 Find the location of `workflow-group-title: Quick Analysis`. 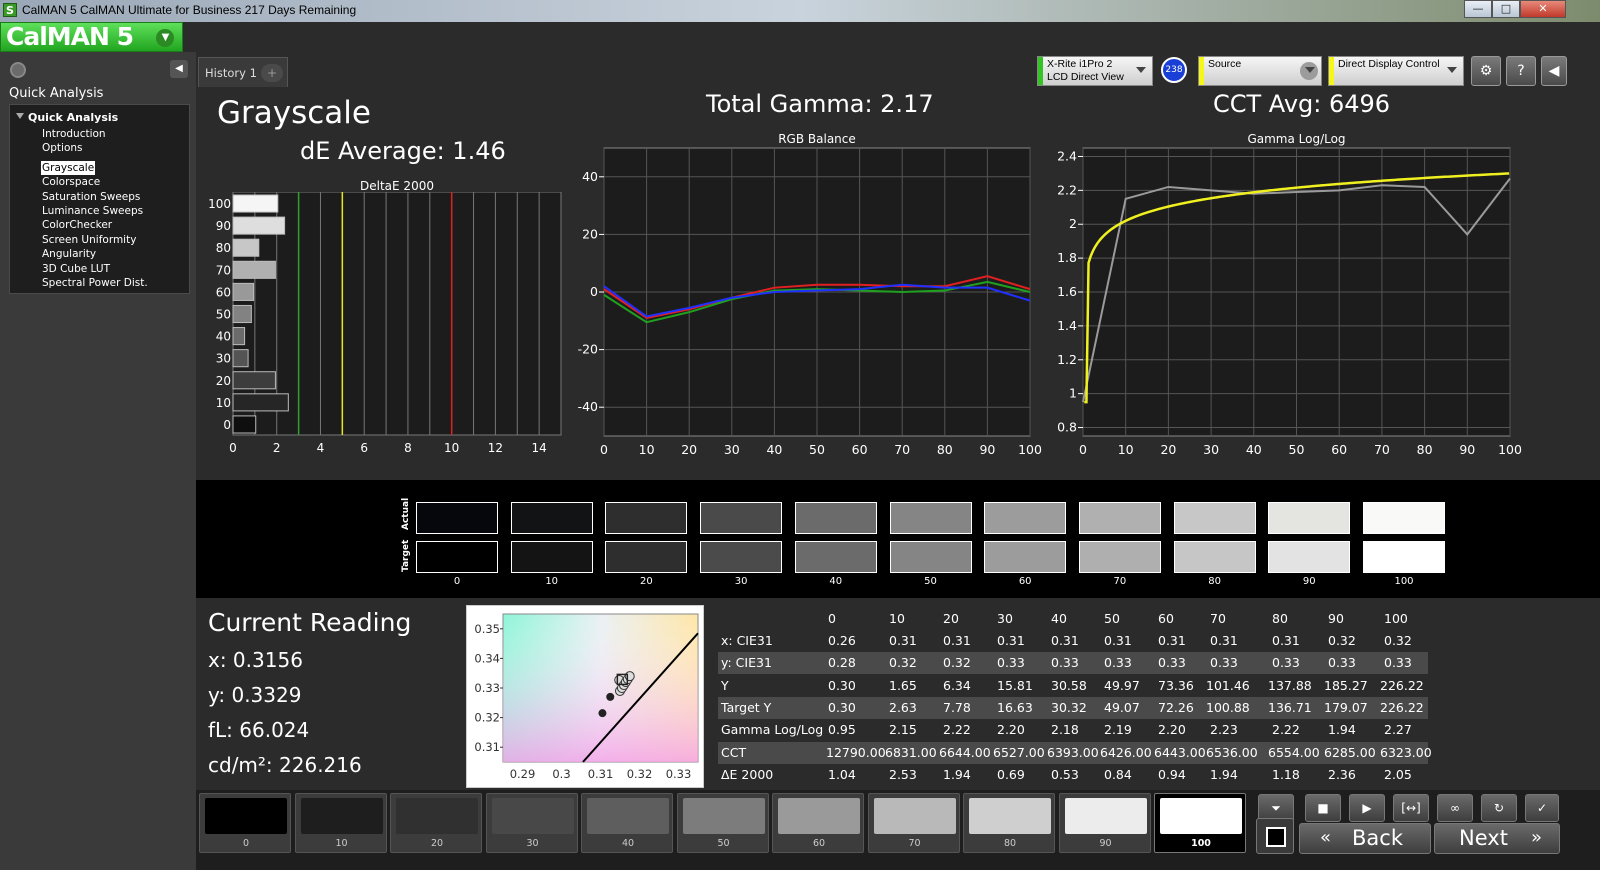

workflow-group-title: Quick Analysis is located at coordinates (73, 117).